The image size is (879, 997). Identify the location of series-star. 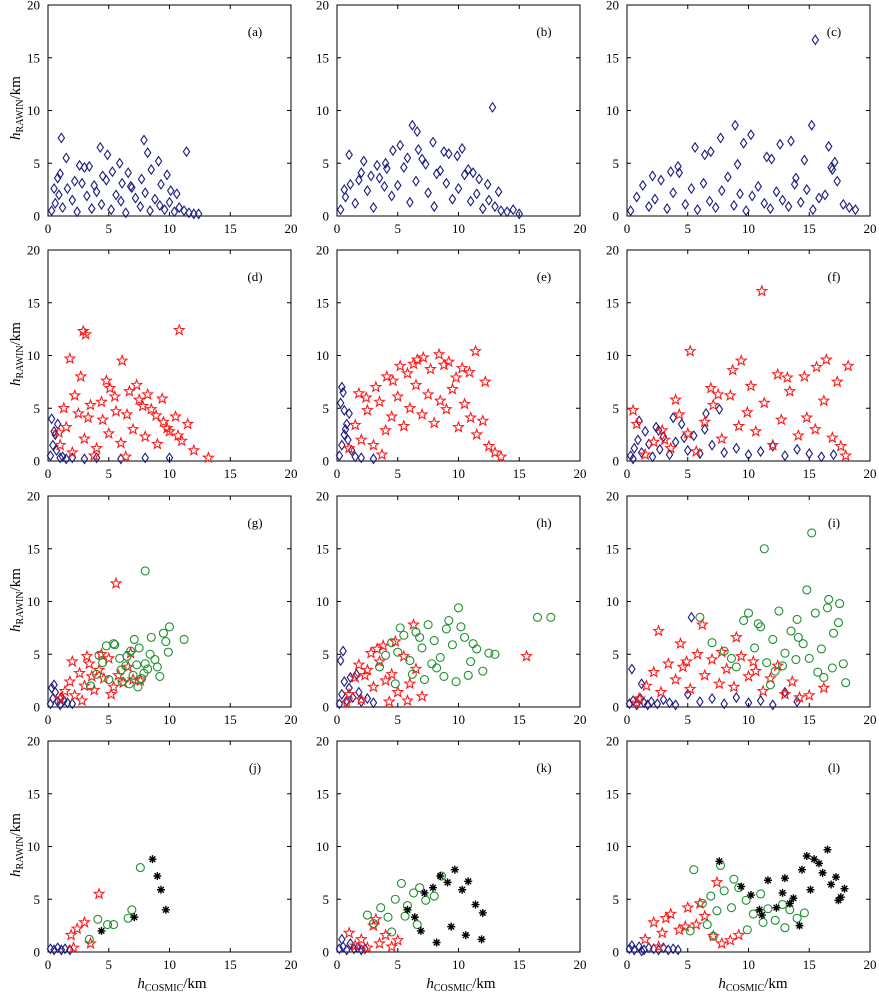
(730, 663).